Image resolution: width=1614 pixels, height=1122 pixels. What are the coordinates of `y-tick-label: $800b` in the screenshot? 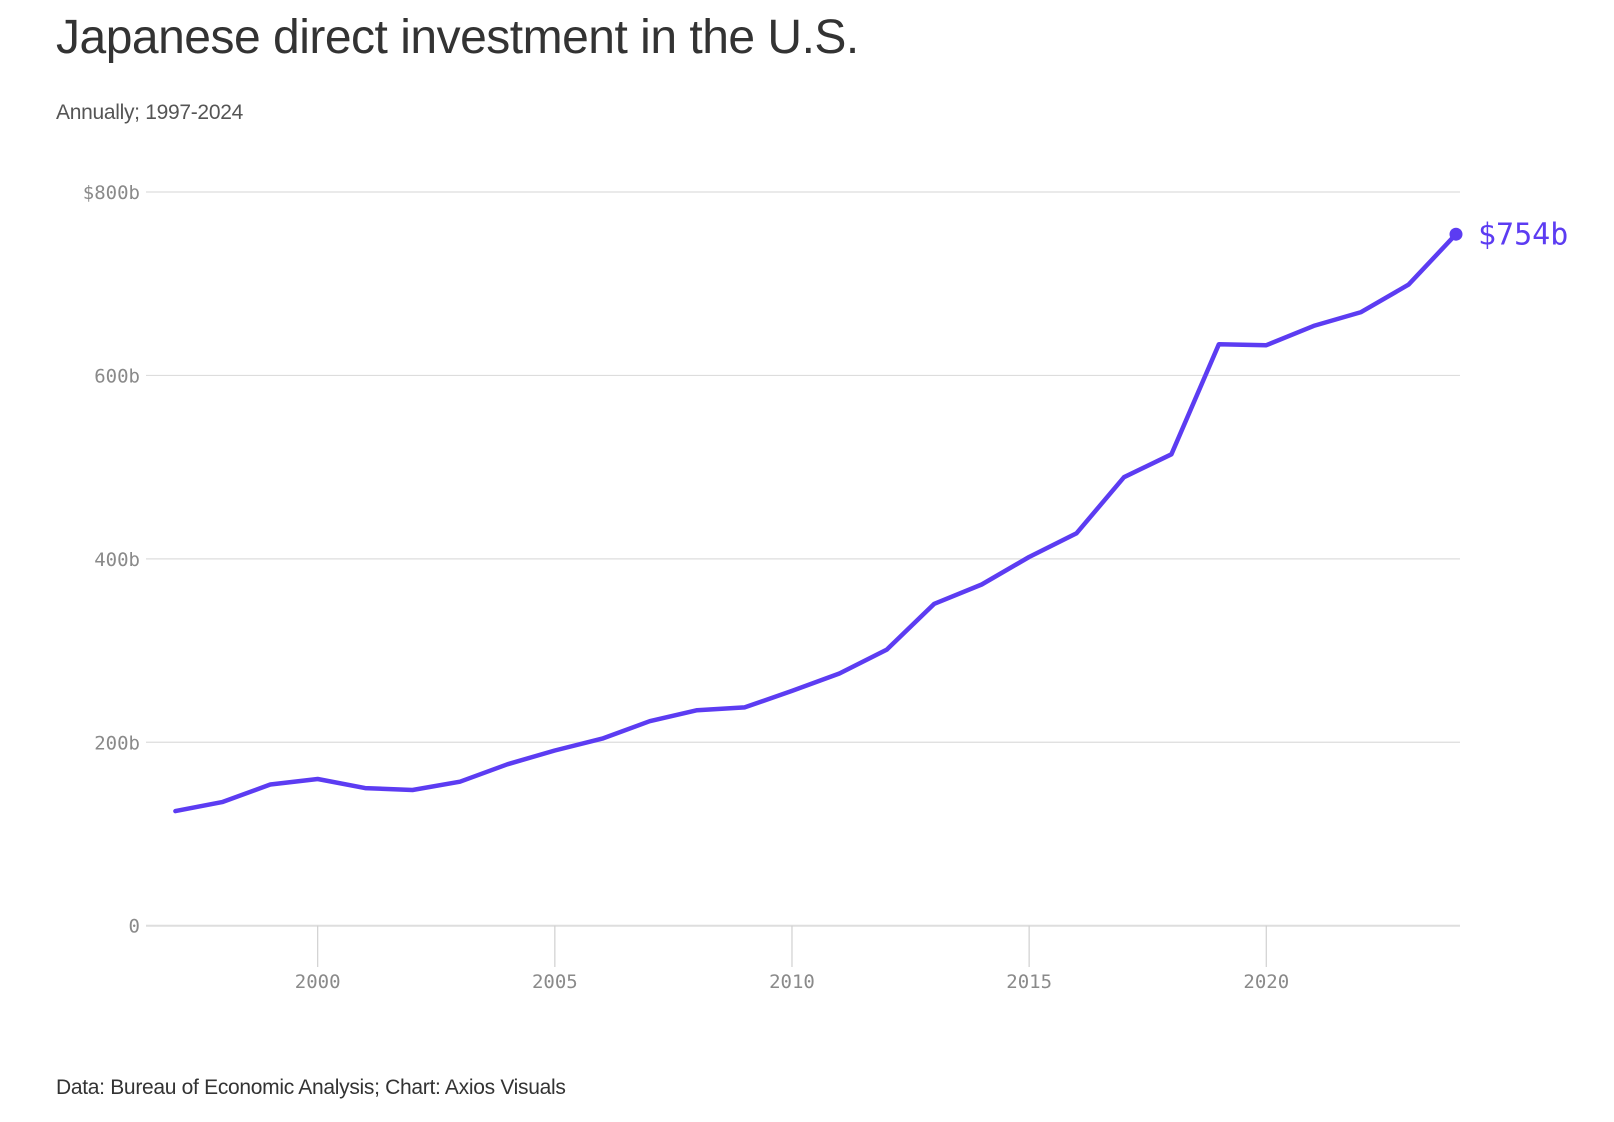 It's located at (111, 193).